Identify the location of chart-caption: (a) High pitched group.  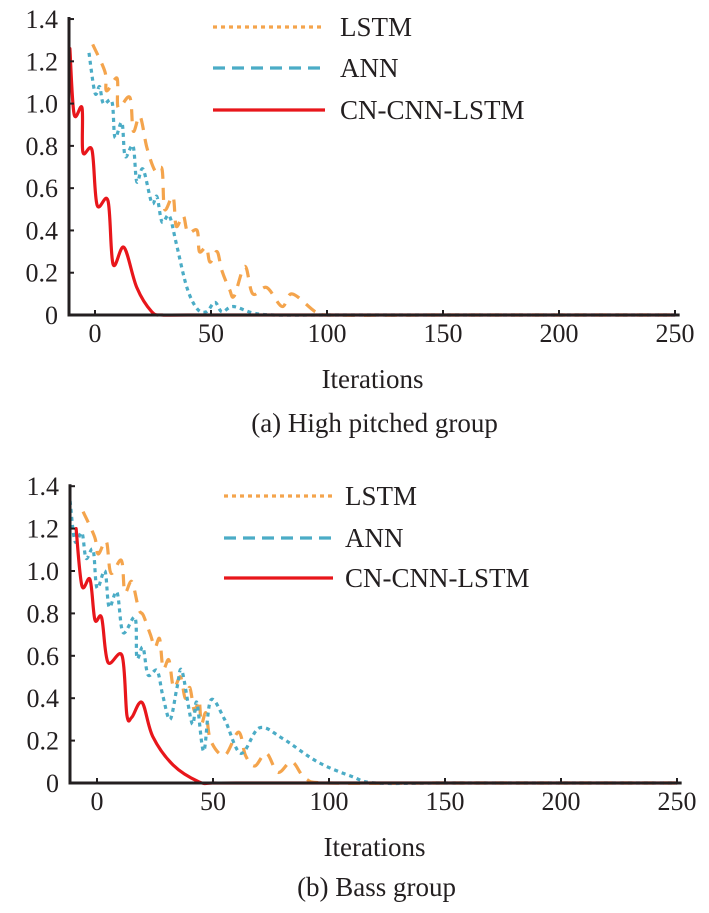
(374, 423).